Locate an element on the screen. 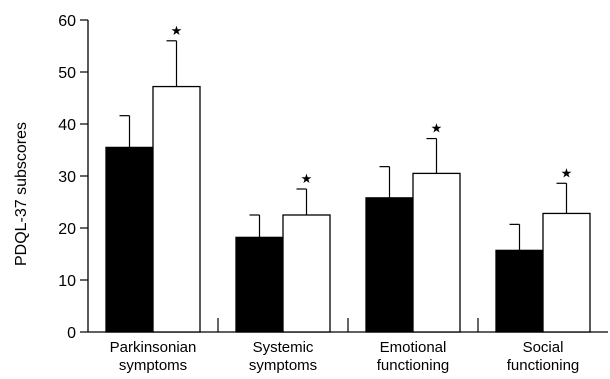 The image size is (610, 379). star-marker-c0: ★ is located at coordinates (177, 31).